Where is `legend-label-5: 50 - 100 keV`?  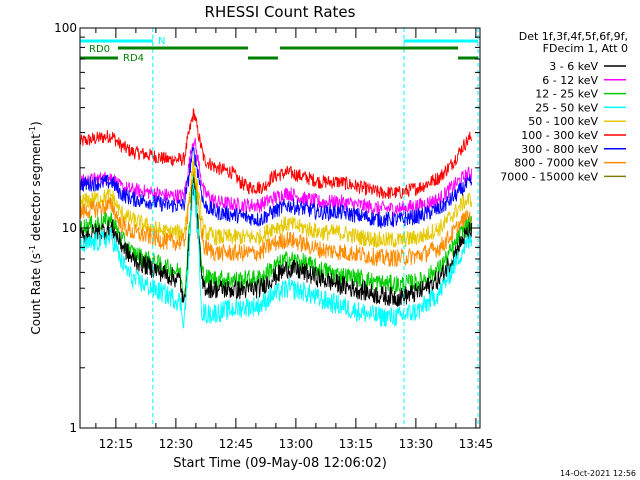
legend-label-5: 50 - 100 keV is located at coordinates (563, 121).